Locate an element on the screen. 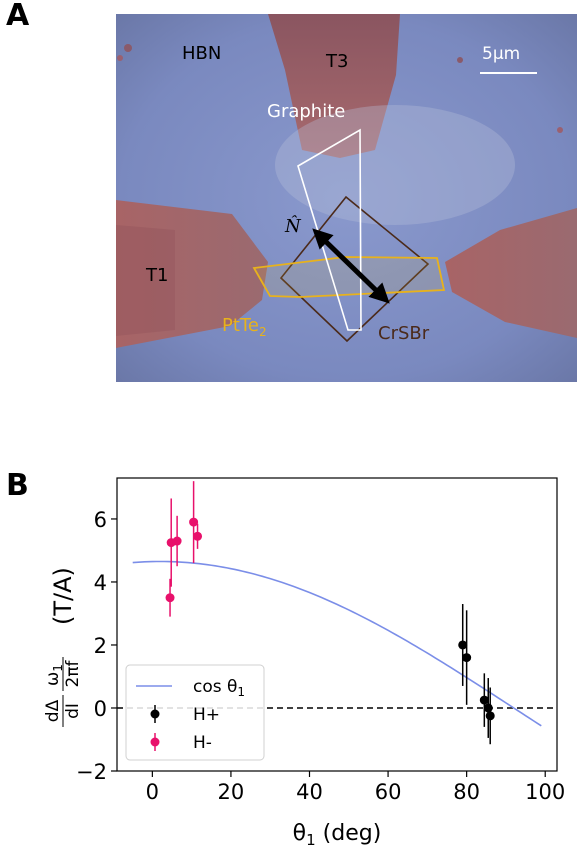 The height and width of the screenshot is (848, 586). fit-curve is located at coordinates (337, 643).